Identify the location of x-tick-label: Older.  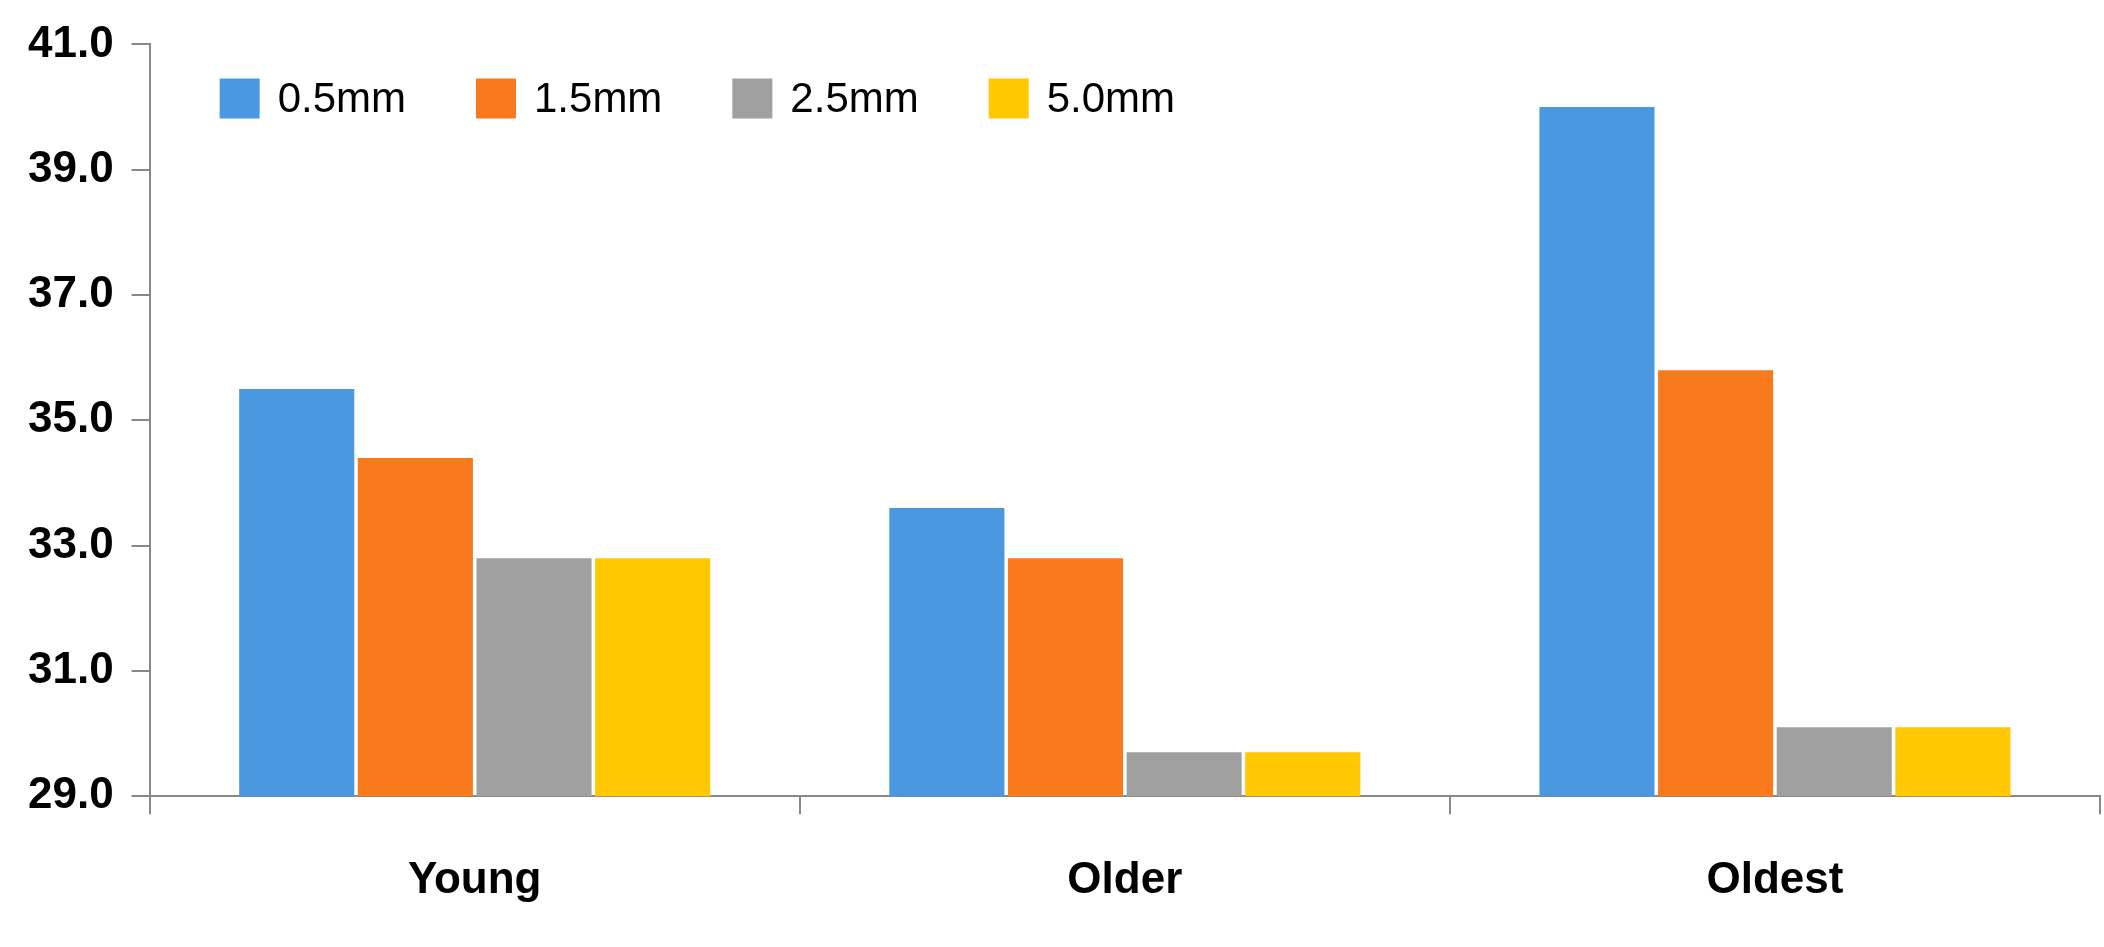
(1125, 877).